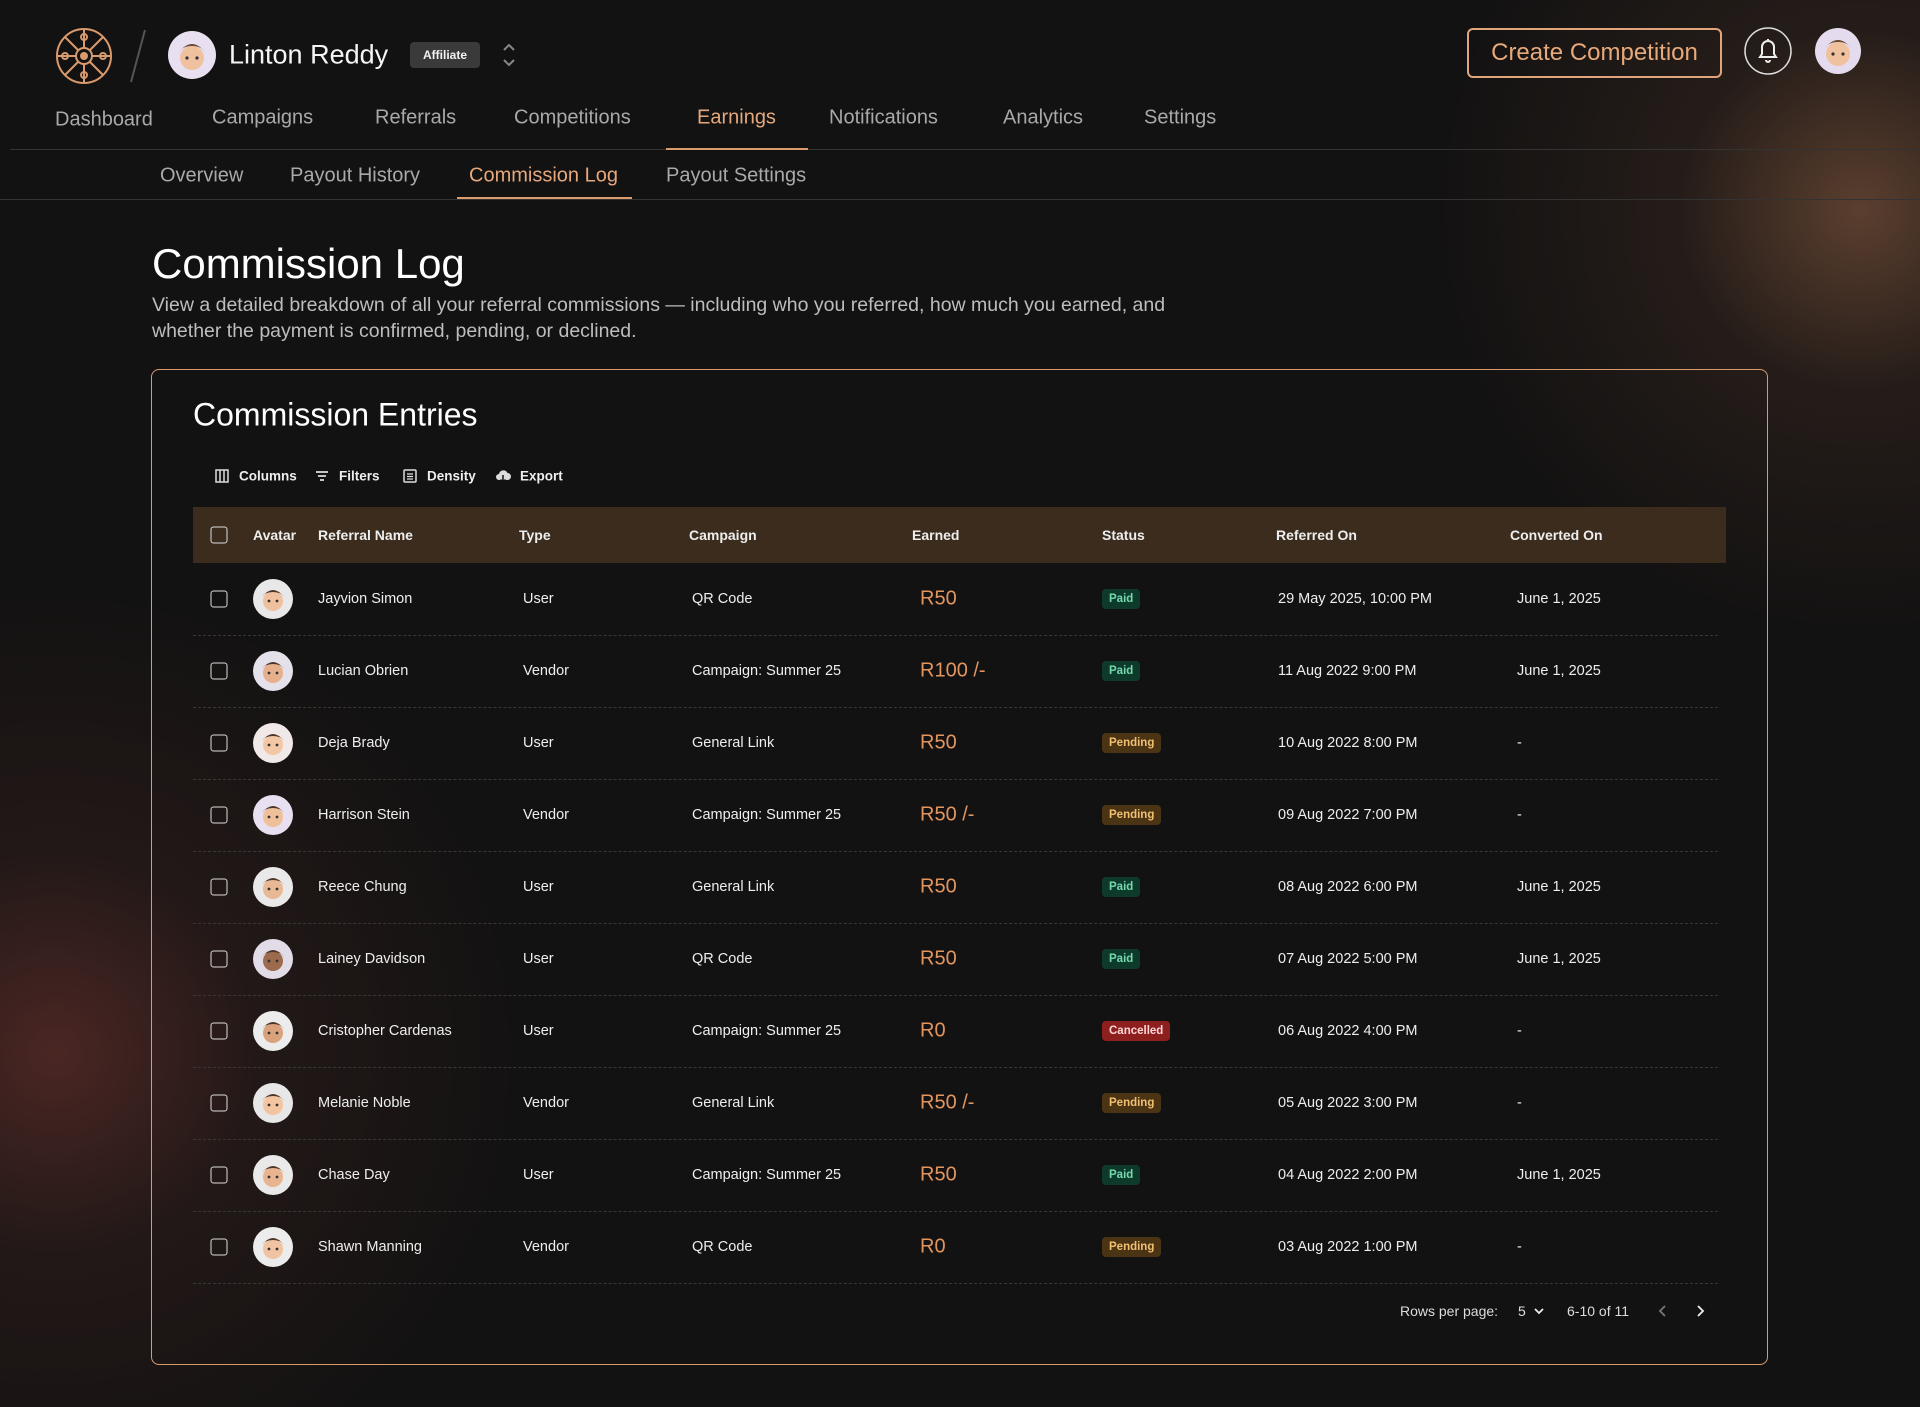 The width and height of the screenshot is (1920, 1407). Describe the element at coordinates (1838, 51) in the screenshot. I see `profile-avatar` at that location.